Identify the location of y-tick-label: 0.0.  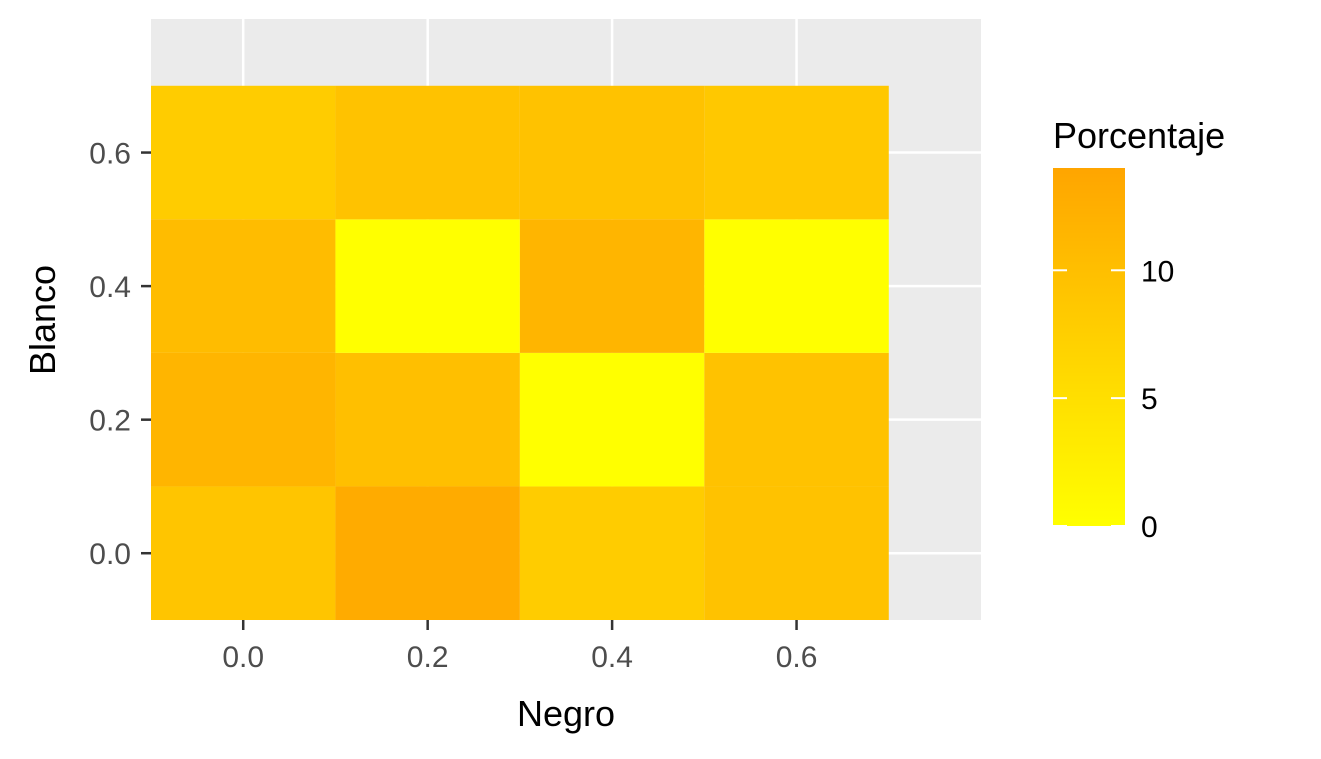
(110, 554).